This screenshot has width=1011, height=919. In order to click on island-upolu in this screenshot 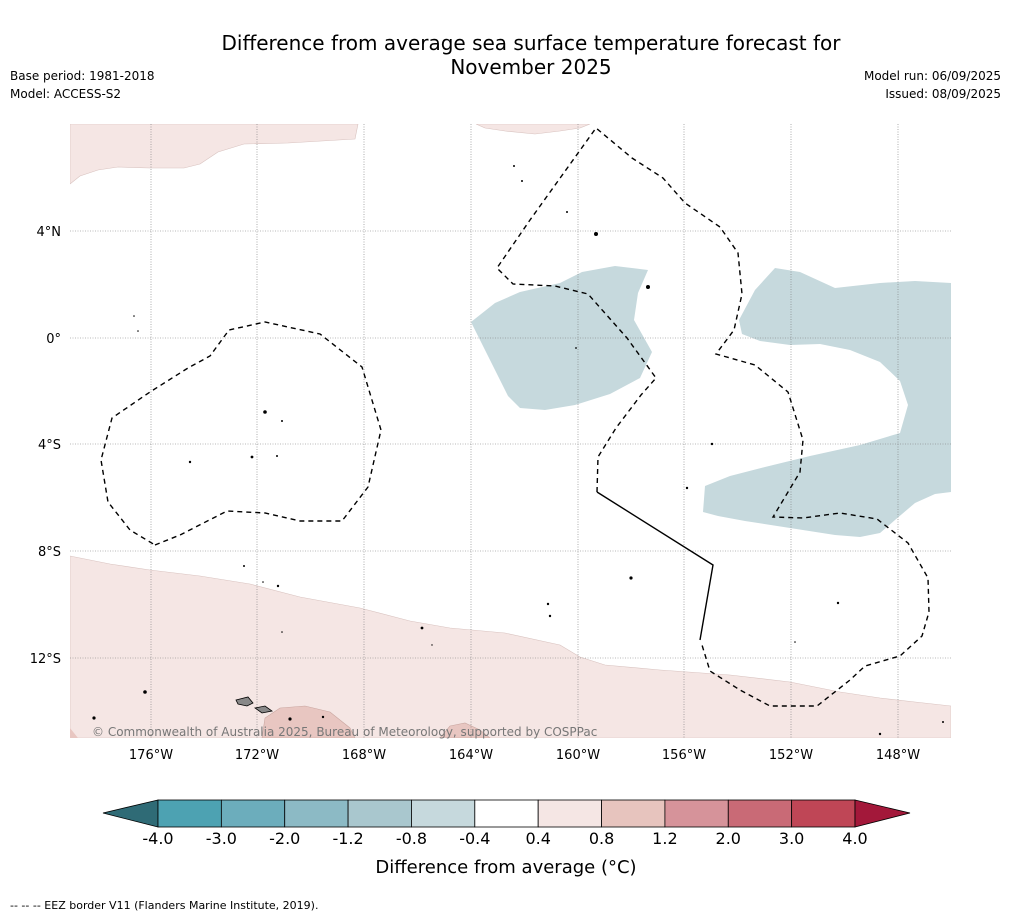, I will do `click(263, 709)`.